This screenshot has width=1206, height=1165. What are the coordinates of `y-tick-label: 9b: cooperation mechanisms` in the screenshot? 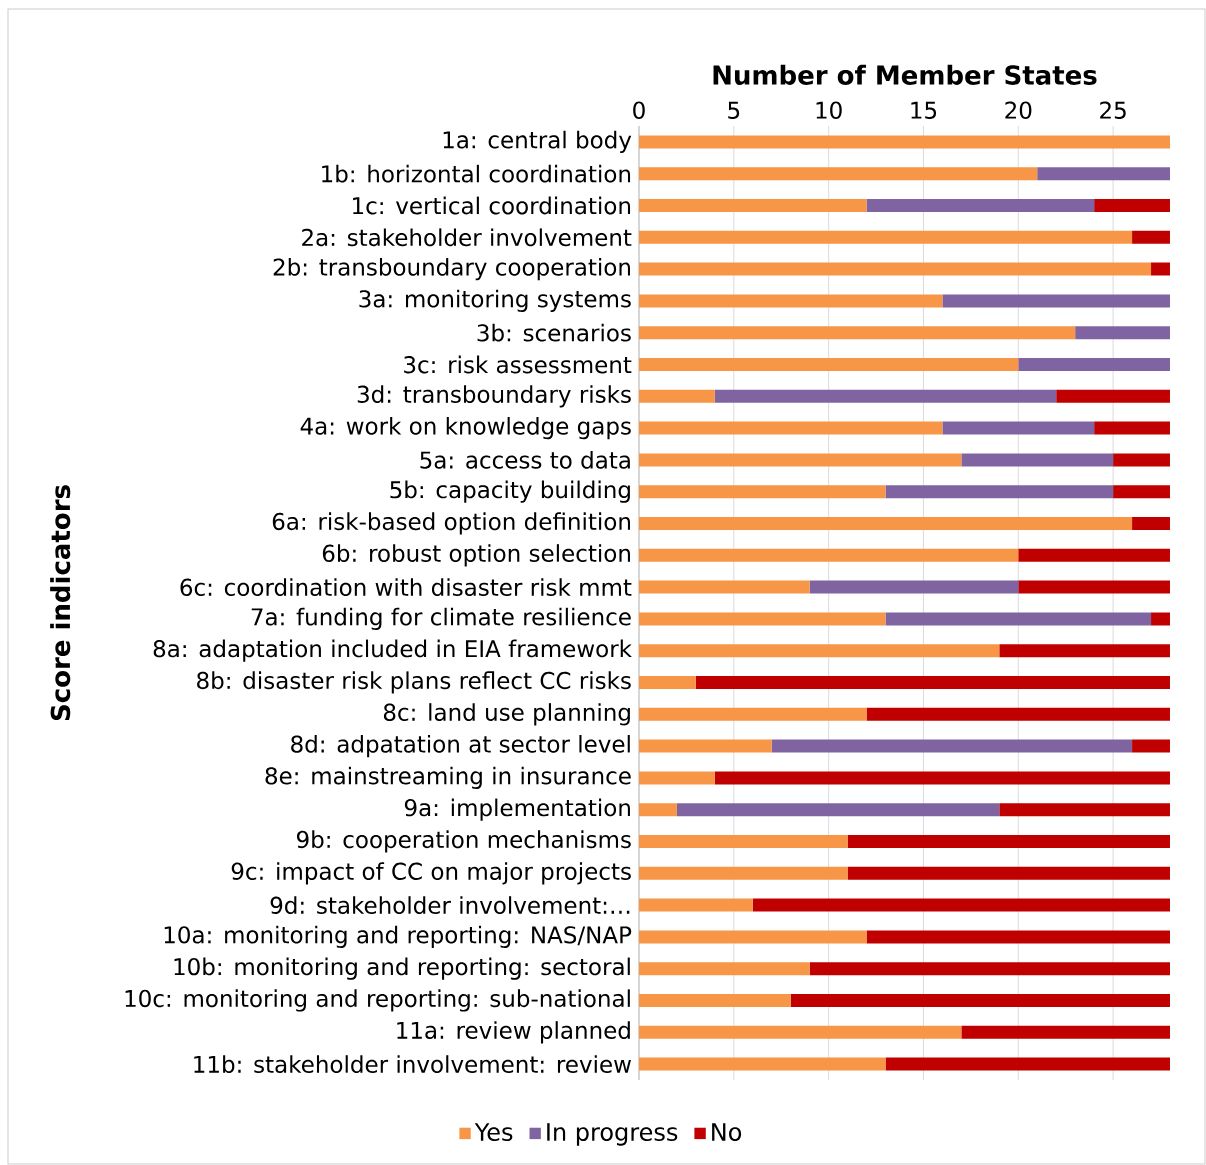 It's located at (463, 841).